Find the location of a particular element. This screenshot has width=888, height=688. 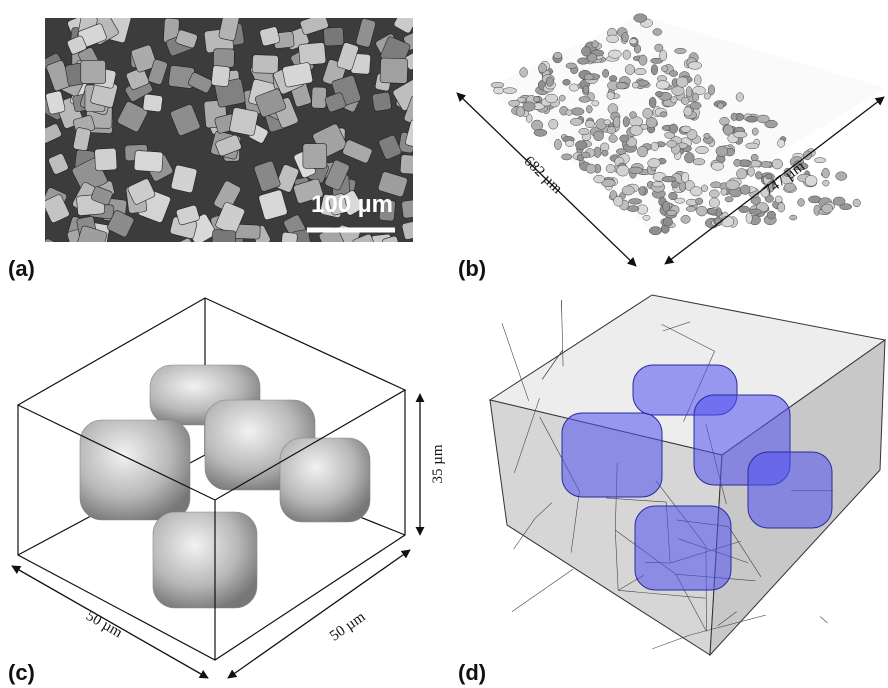

crystals is located at coordinates (225, 486).